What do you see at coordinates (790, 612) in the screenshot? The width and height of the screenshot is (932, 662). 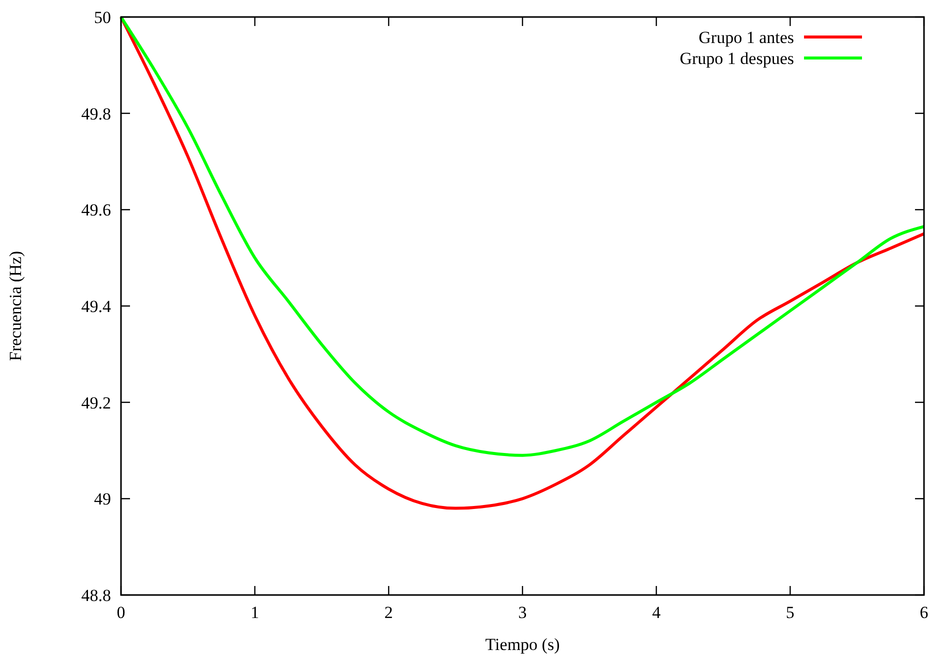 I see `x-tick-label: 5` at bounding box center [790, 612].